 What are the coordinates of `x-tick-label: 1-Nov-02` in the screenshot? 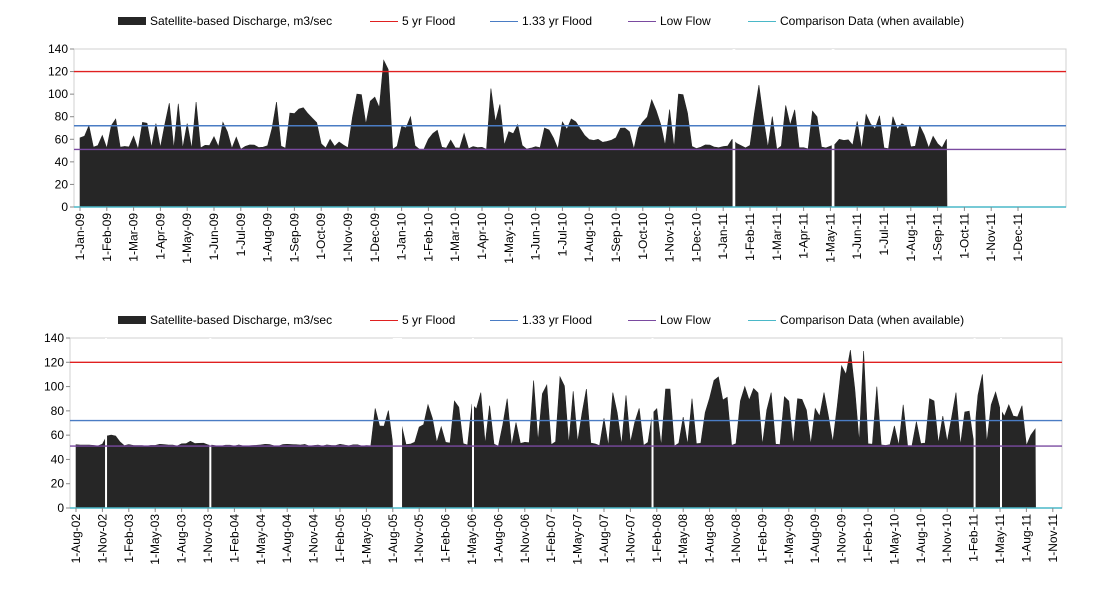 It's located at (102, 539).